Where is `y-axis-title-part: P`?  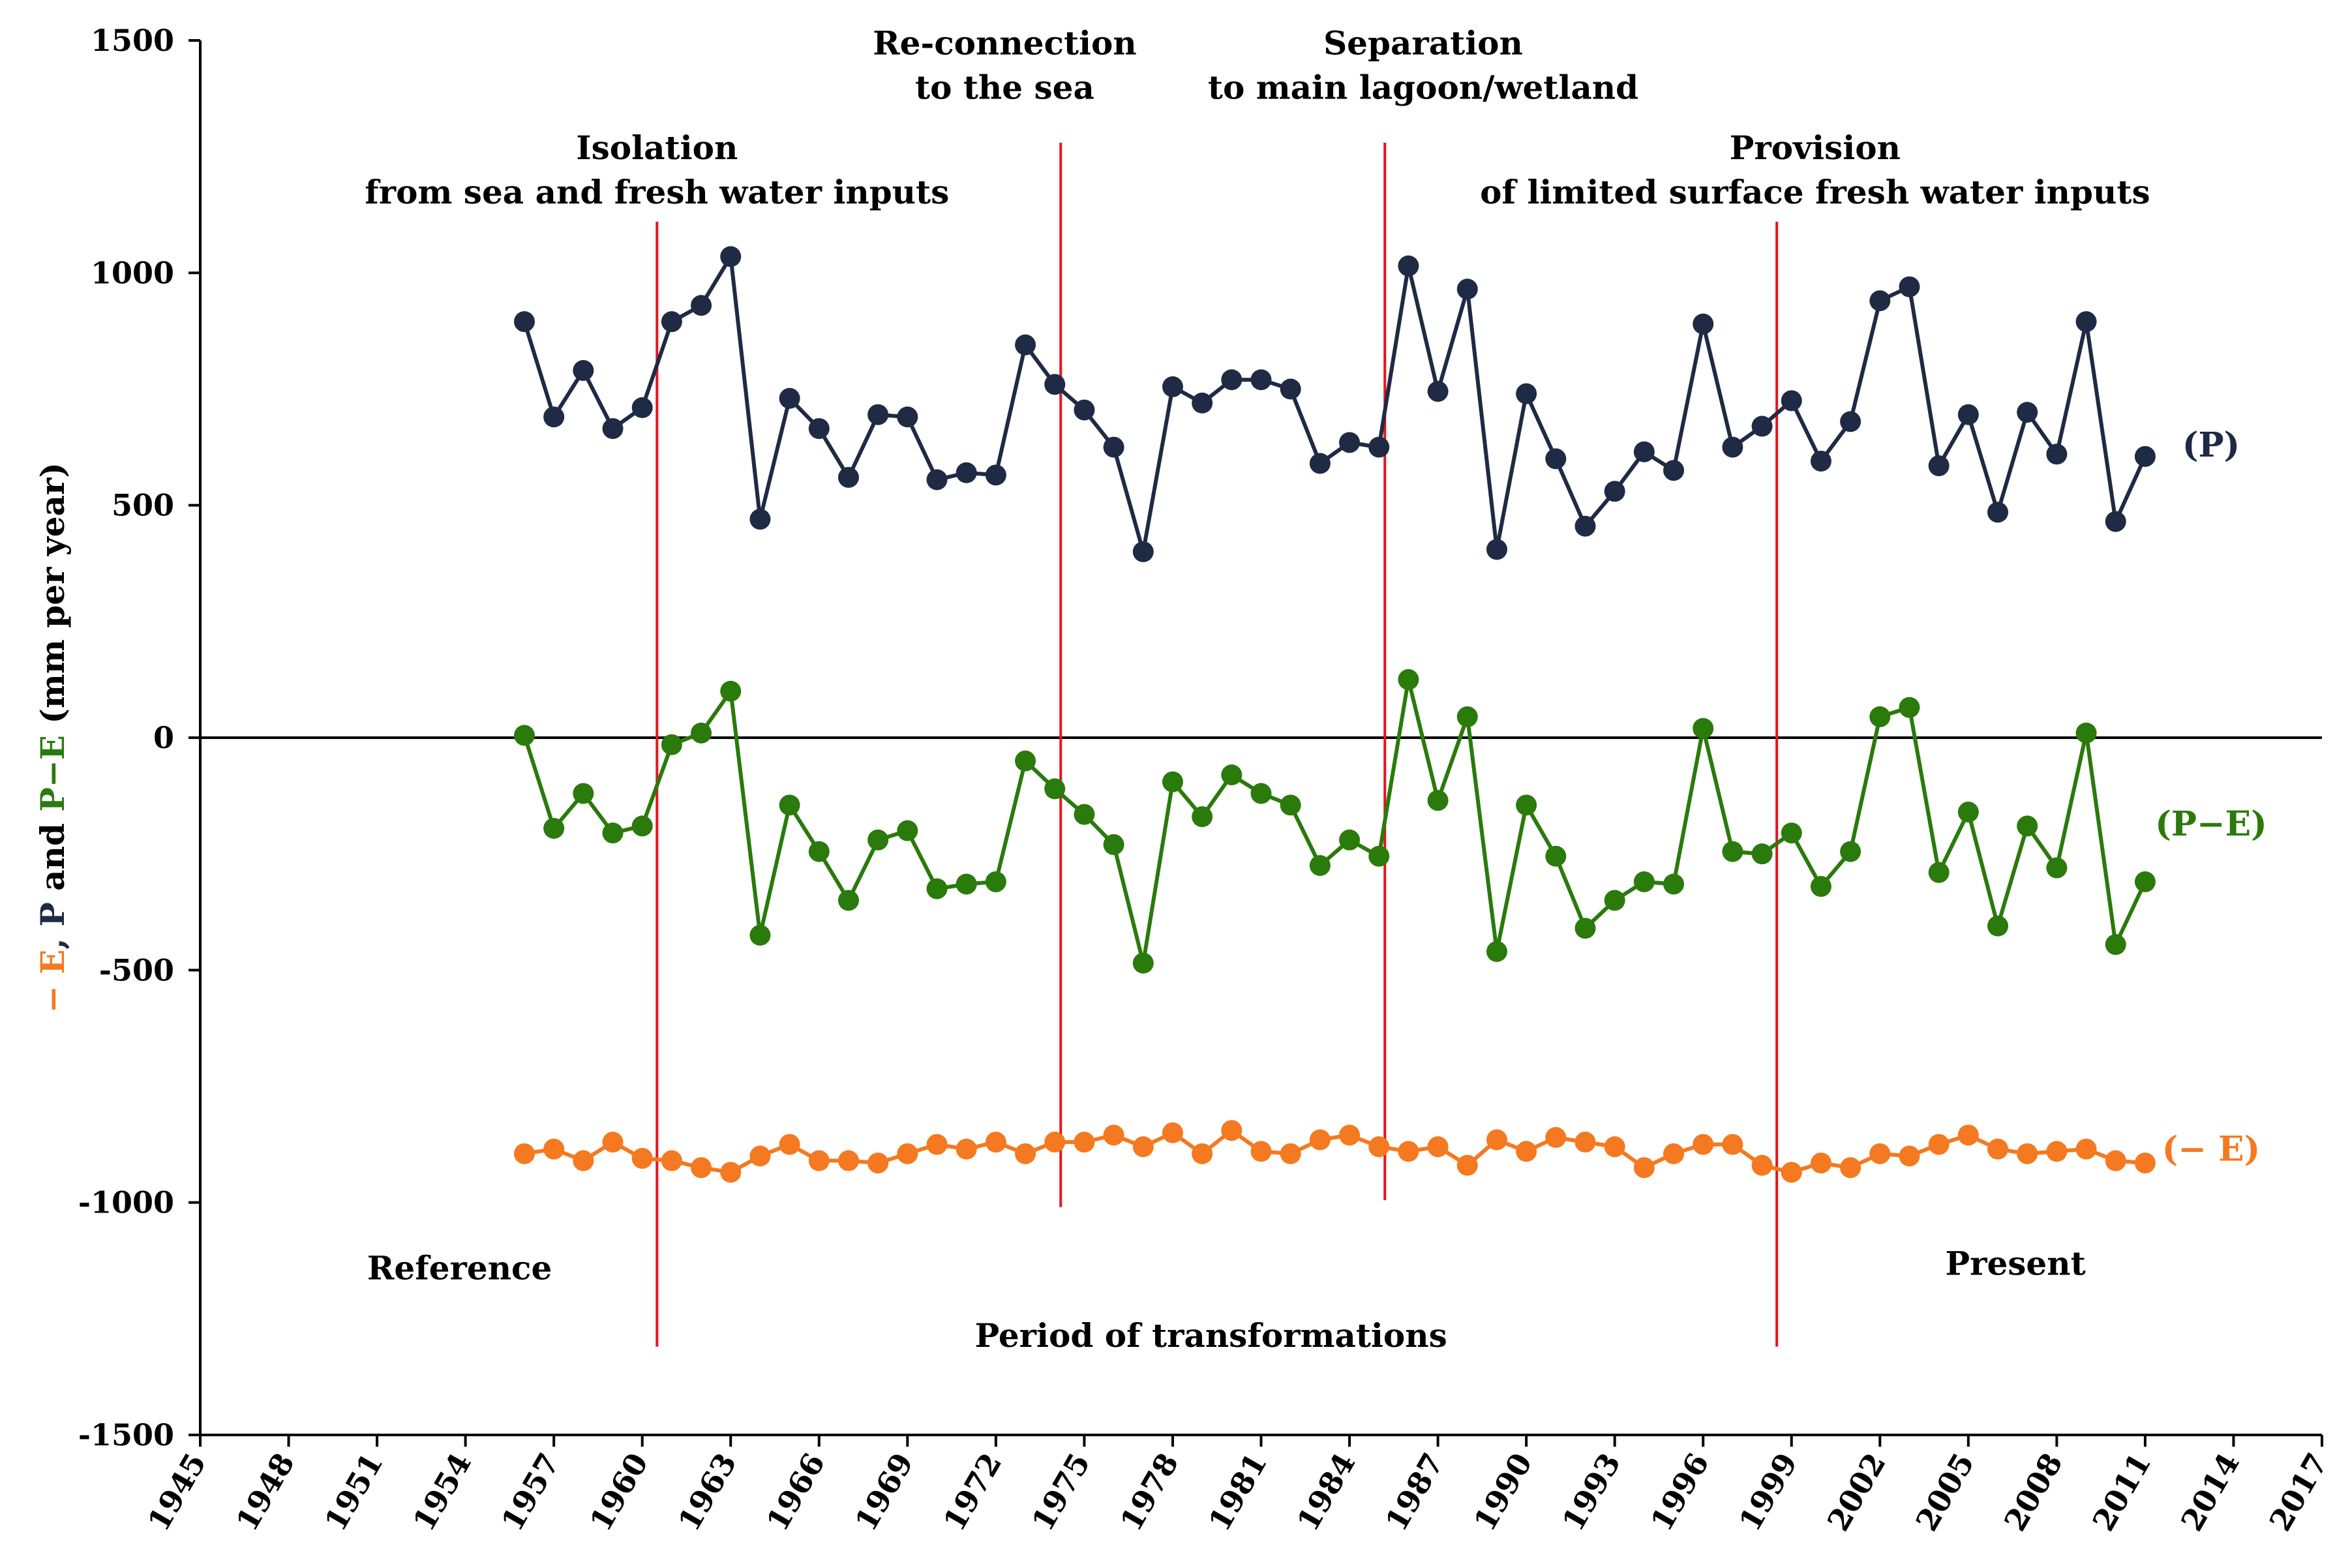
y-axis-title-part: P is located at coordinates (52, 914).